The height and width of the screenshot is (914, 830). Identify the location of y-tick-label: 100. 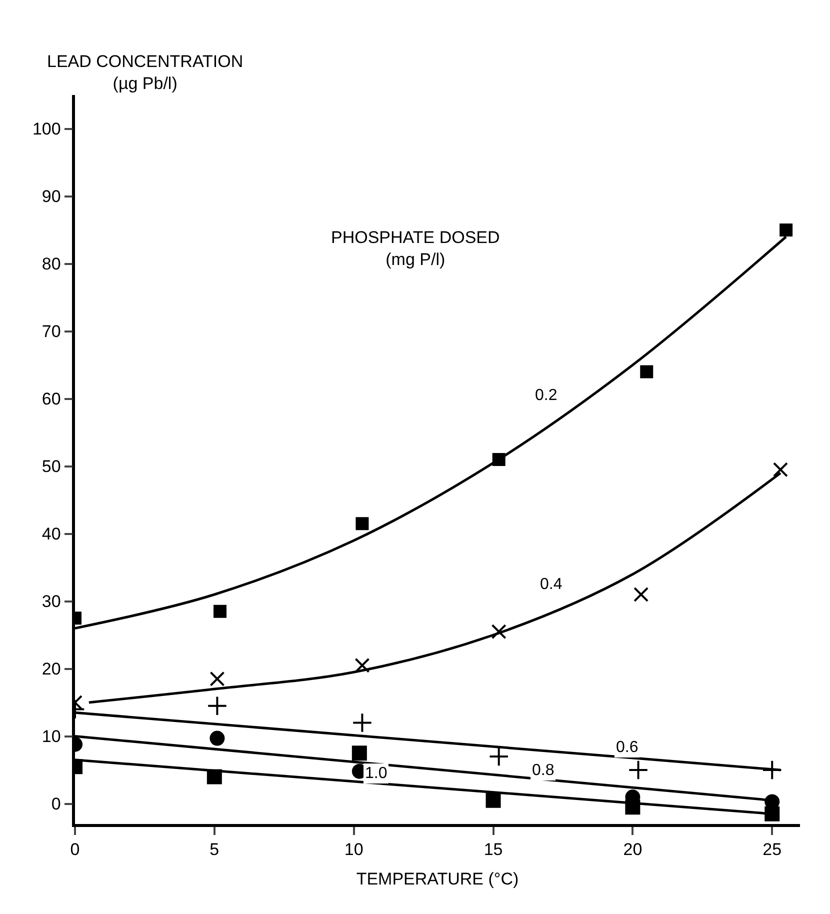
(46, 129).